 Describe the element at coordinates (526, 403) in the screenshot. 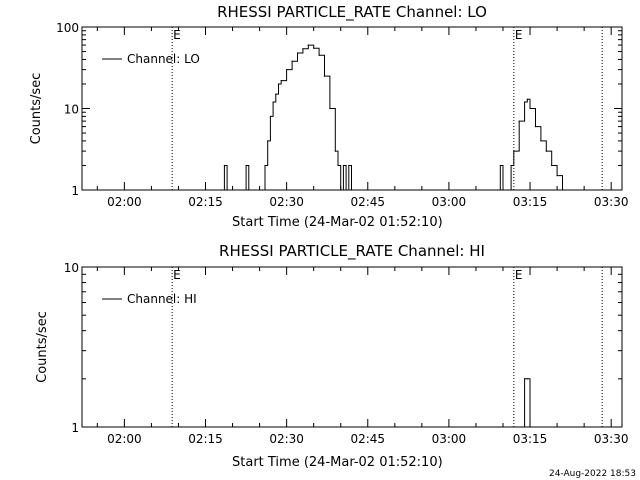

I see `series-line` at that location.